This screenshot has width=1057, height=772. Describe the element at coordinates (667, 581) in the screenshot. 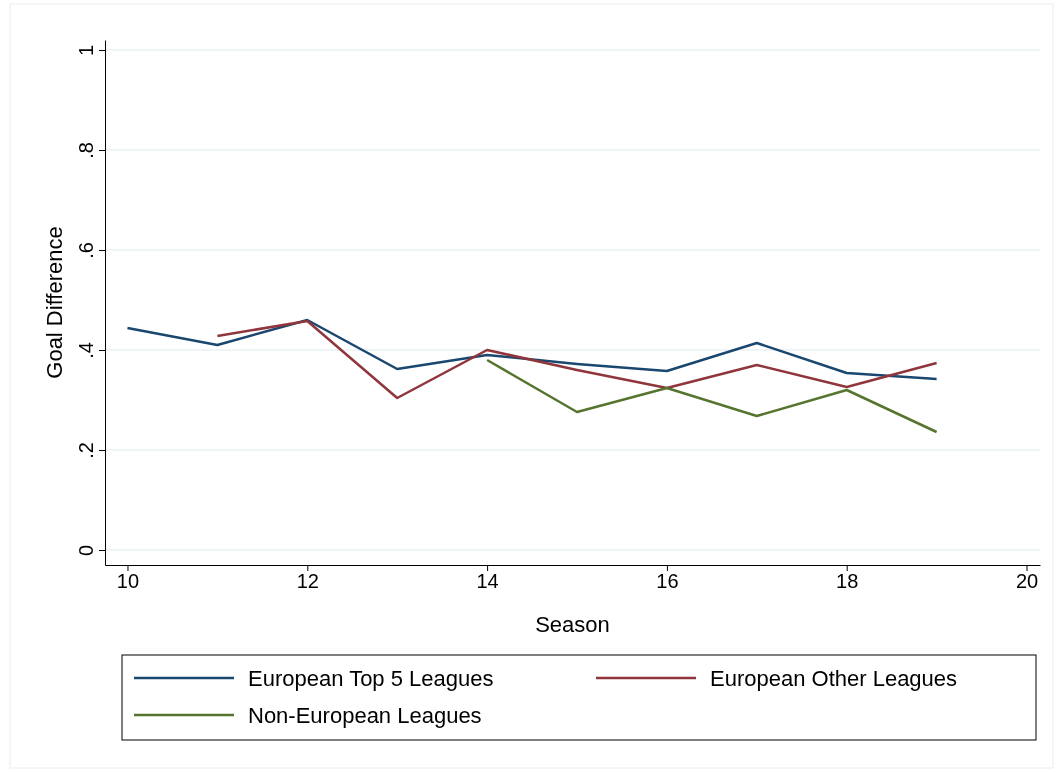

I see `x-tick-label: 16` at that location.